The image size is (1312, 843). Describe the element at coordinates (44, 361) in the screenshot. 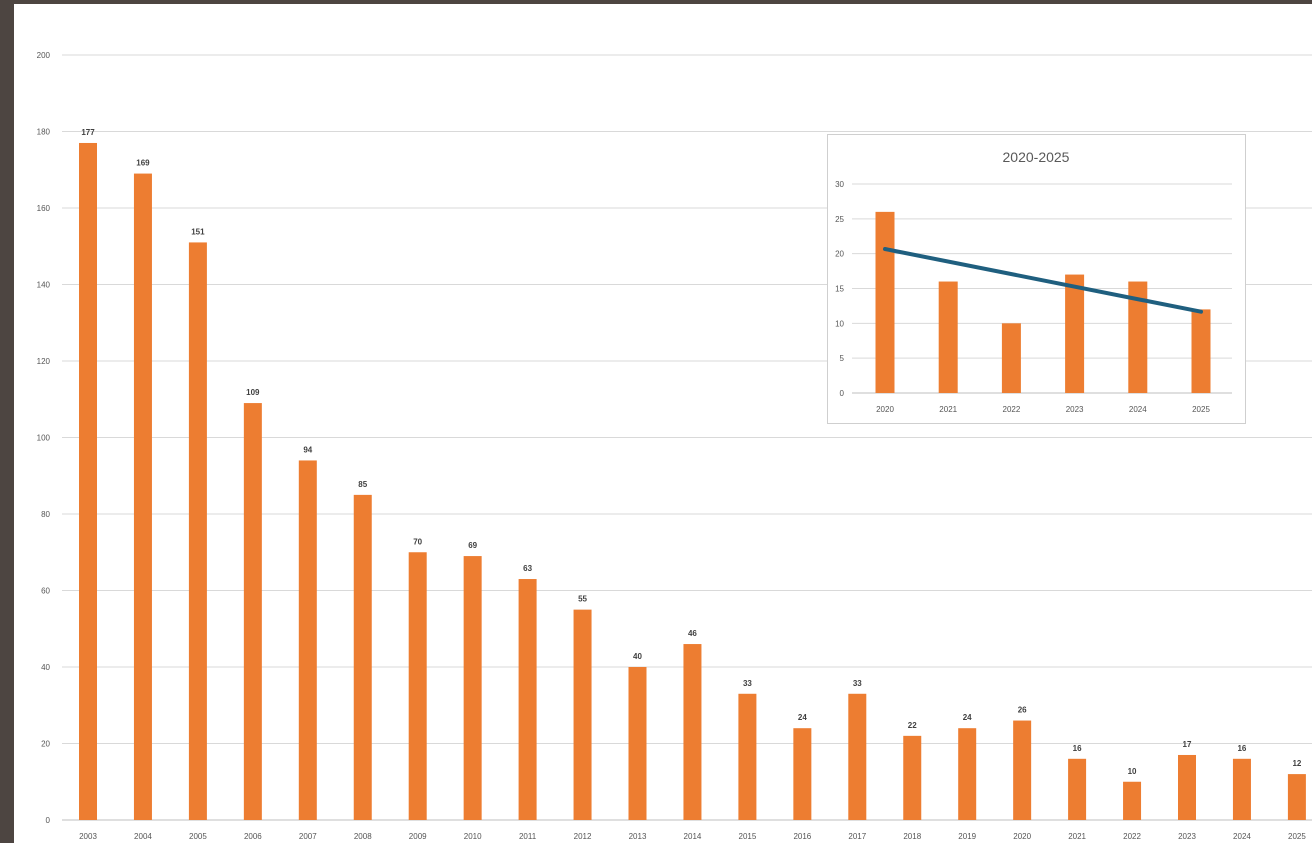

I see `y-tick-label: 120` at that location.